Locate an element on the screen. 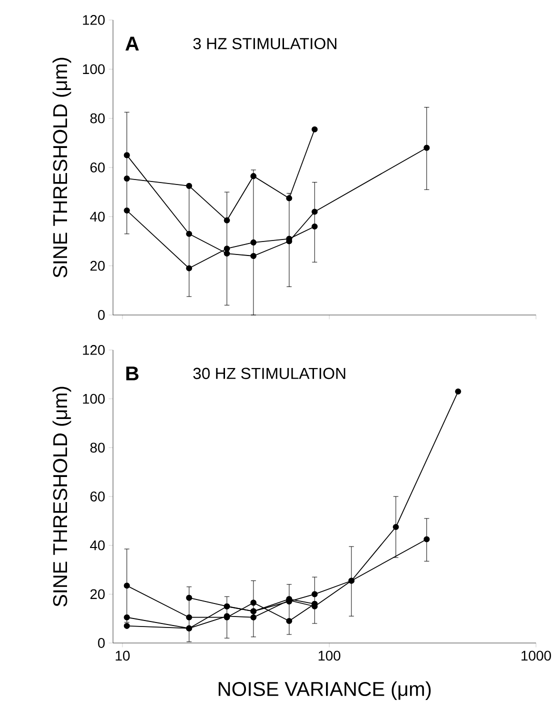  x-tick-label: 10 is located at coordinates (123, 655).